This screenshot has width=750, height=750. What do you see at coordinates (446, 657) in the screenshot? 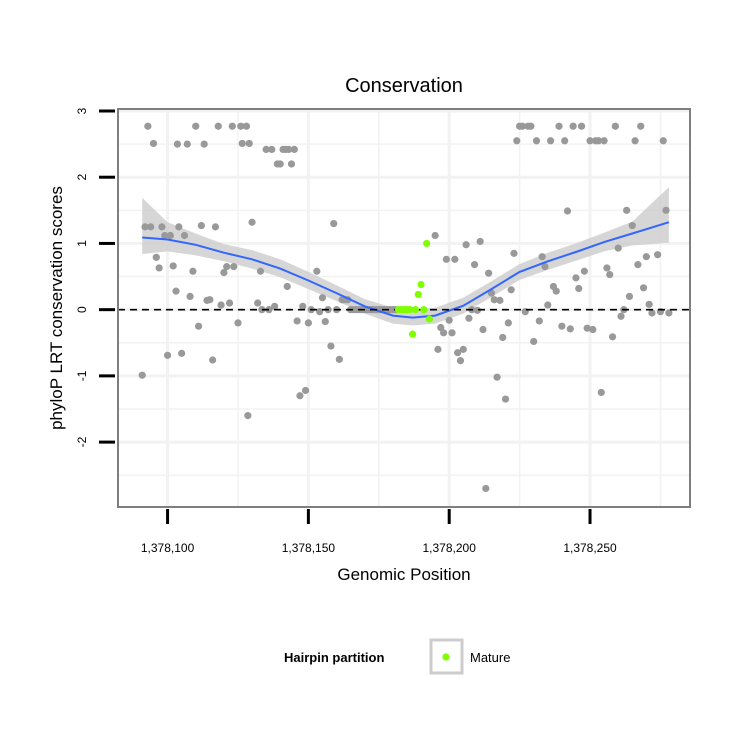
I see `legend-mature-marker` at bounding box center [446, 657].